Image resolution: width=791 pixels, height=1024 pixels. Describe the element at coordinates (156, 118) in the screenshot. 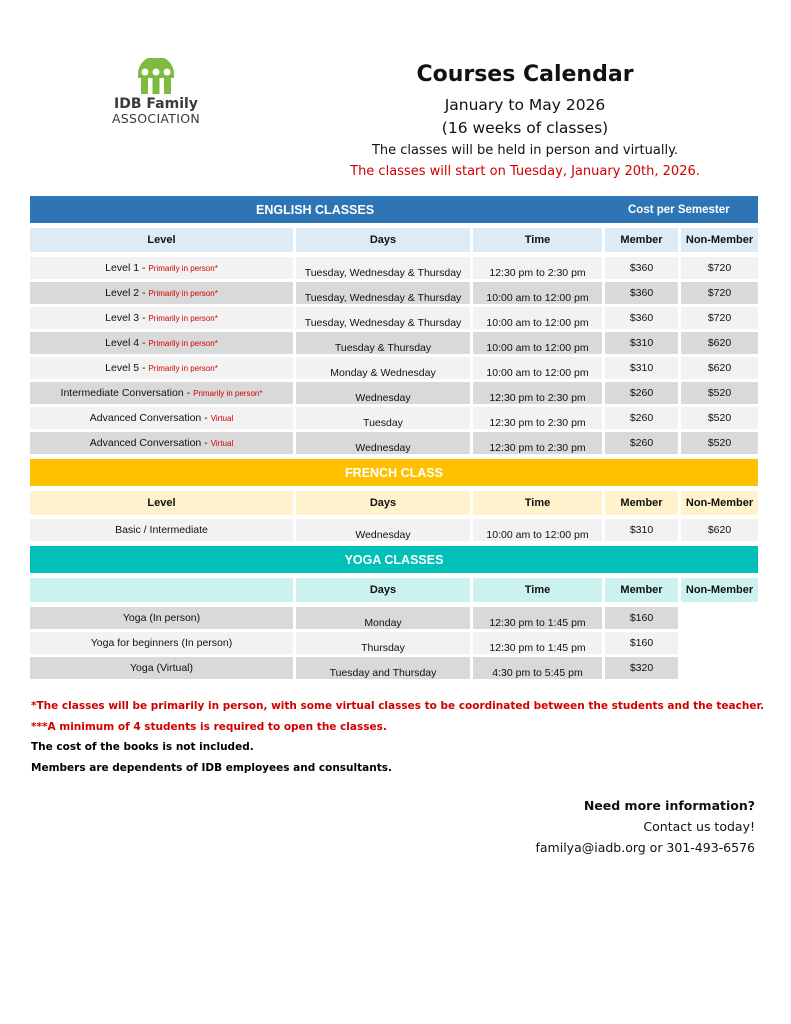

I see `logo-line2: ASSOCIATION` at that location.